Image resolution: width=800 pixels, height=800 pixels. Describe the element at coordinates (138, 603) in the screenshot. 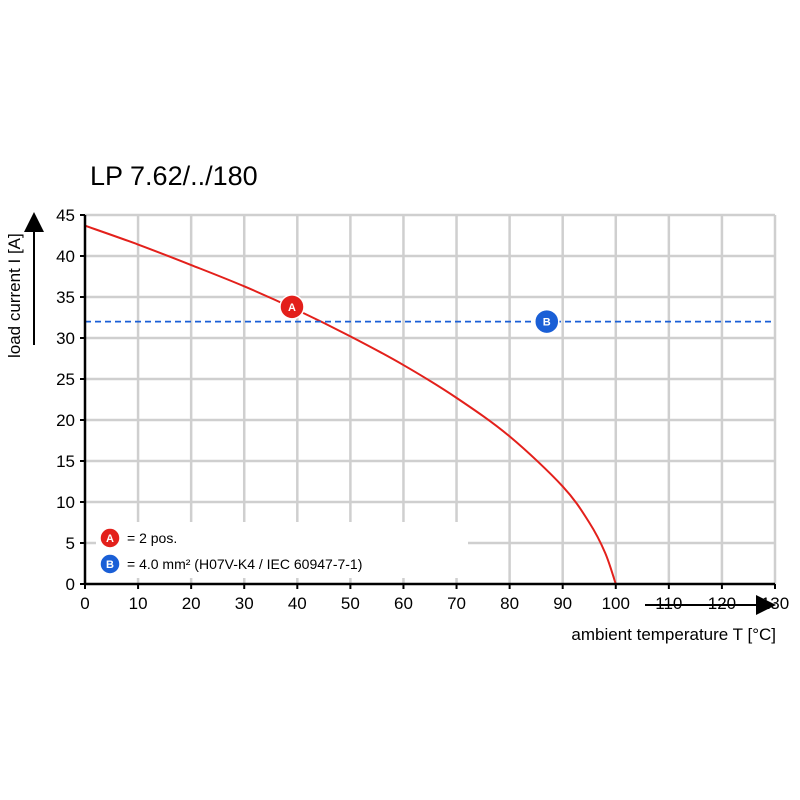

I see `x-tick-label: 10` at that location.